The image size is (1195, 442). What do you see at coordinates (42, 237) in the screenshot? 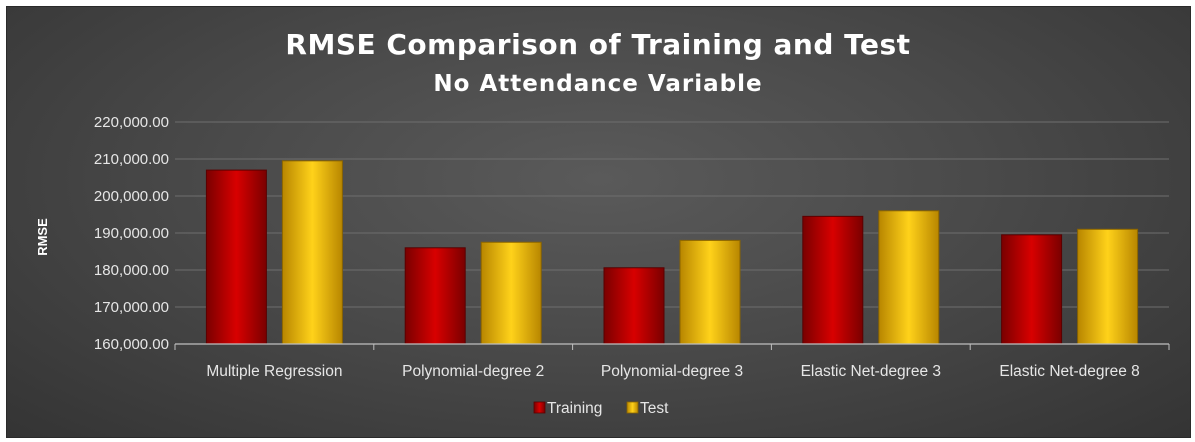
I see `y-axis-label: RMSE` at bounding box center [42, 237].